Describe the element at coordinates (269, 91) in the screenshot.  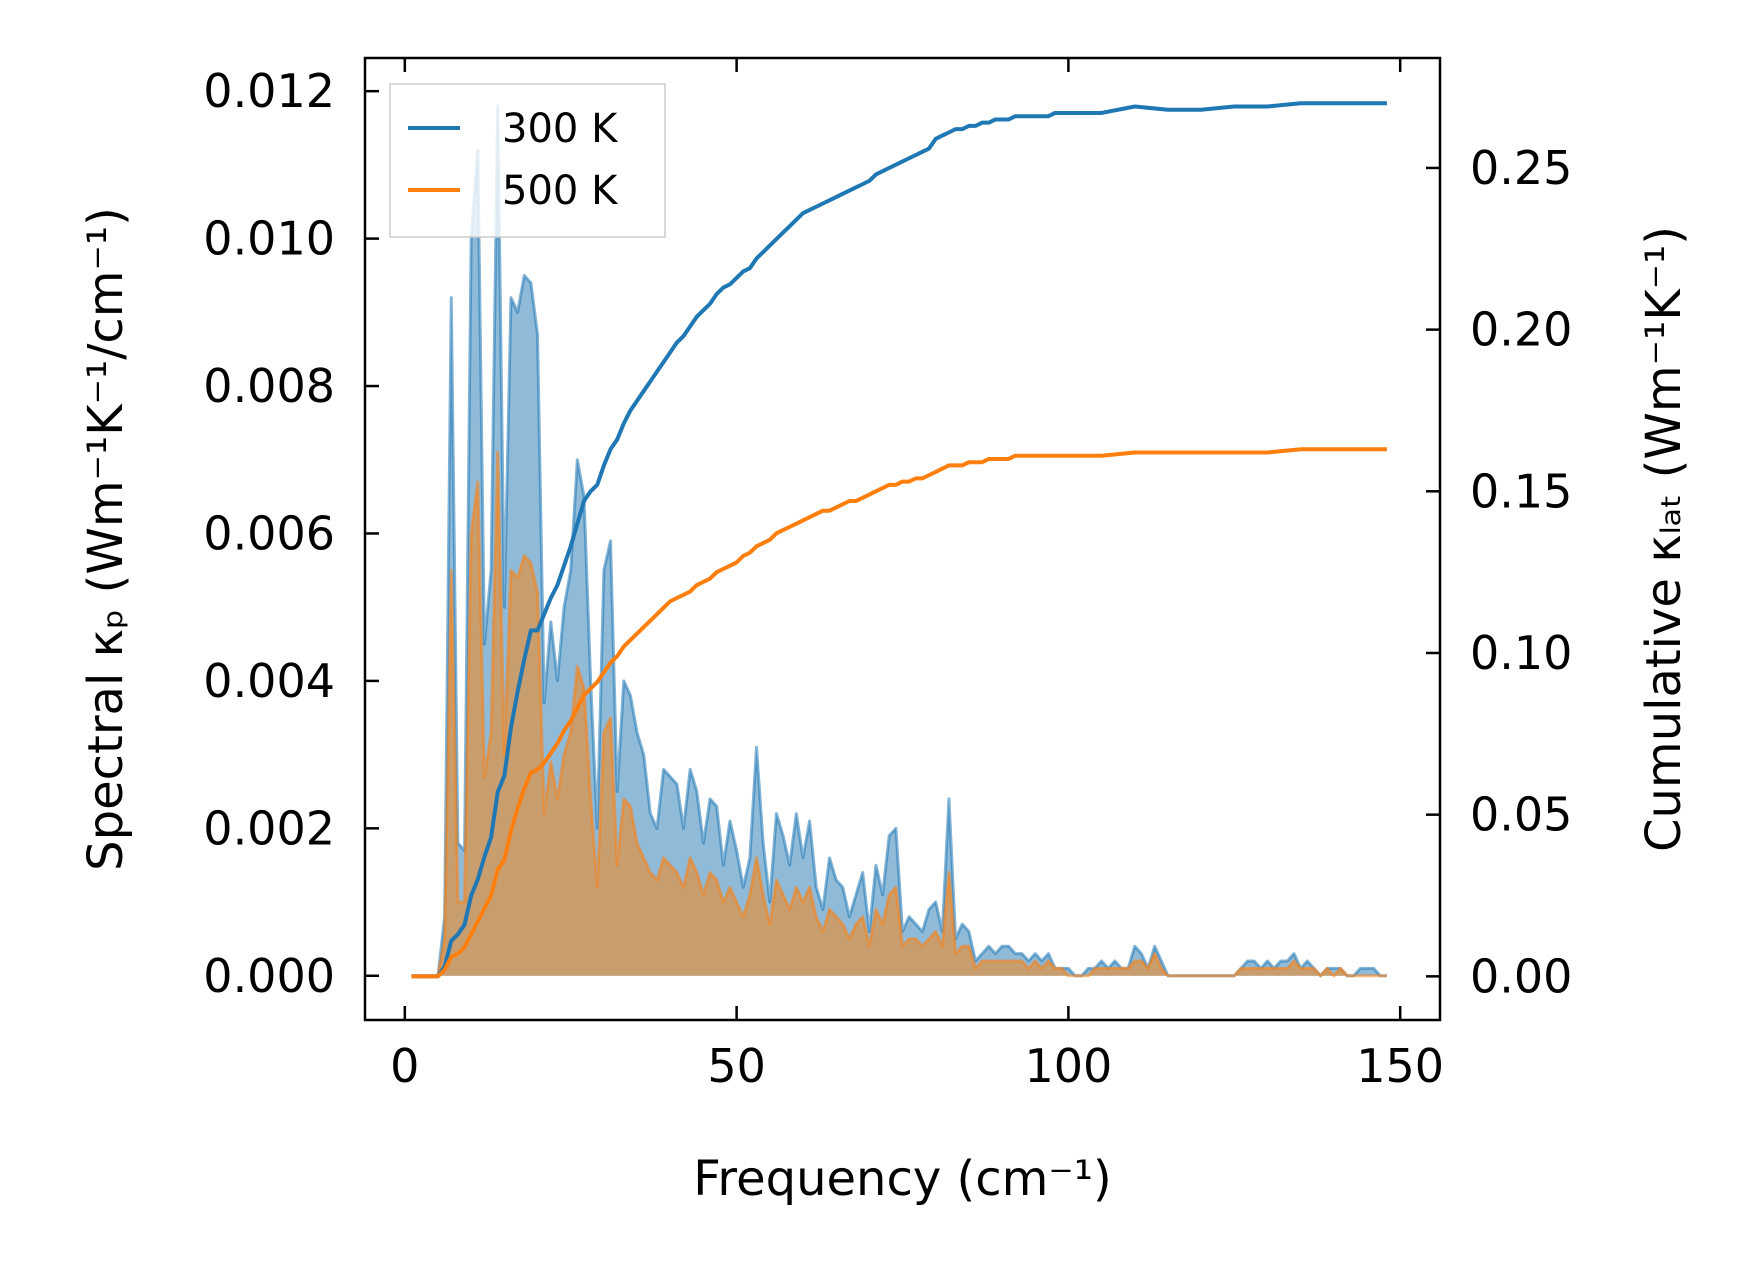
I see `y-left-tick-label: 0.012` at that location.